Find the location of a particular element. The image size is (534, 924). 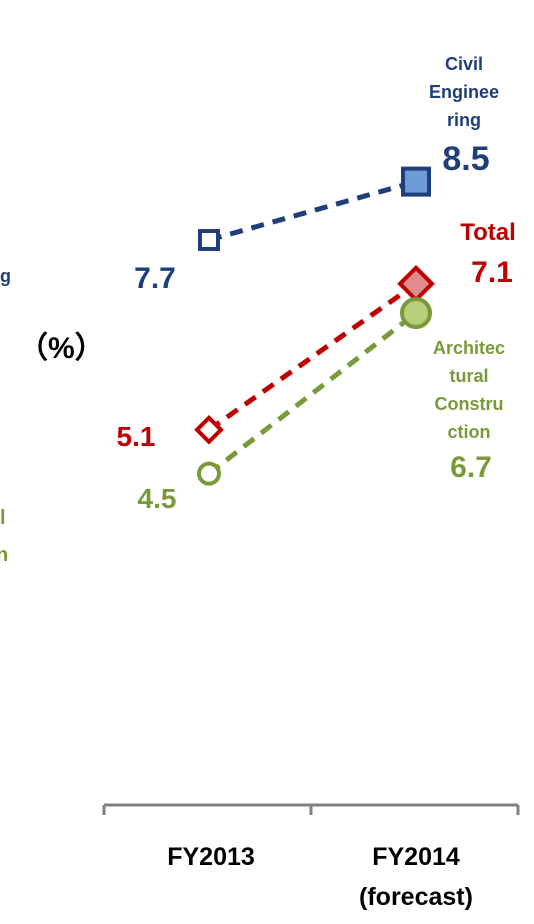

x-tick-sublabel-forecast: (forecast) is located at coordinates (416, 897).